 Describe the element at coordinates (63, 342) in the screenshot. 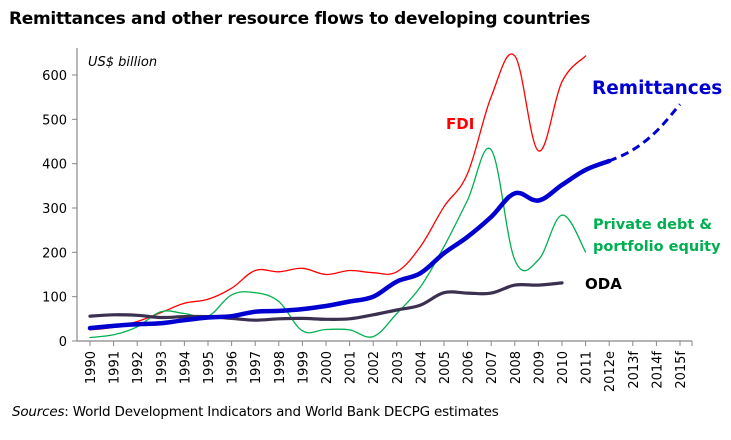

I see `y-tick-label: 0` at that location.